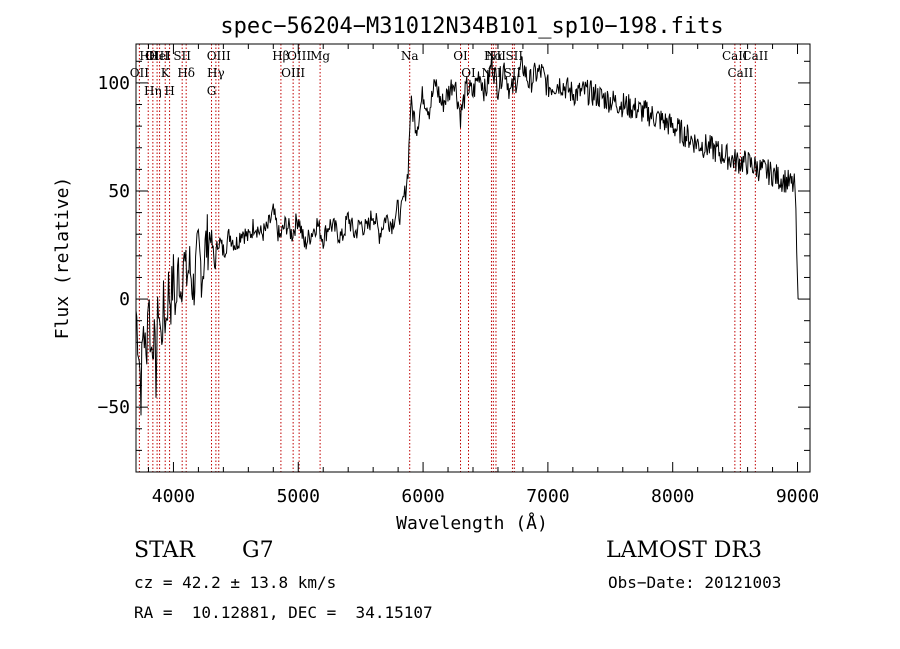 This screenshot has height=649, width=900. What do you see at coordinates (113, 83) in the screenshot?
I see `y-tick-label-3: 100` at bounding box center [113, 83].